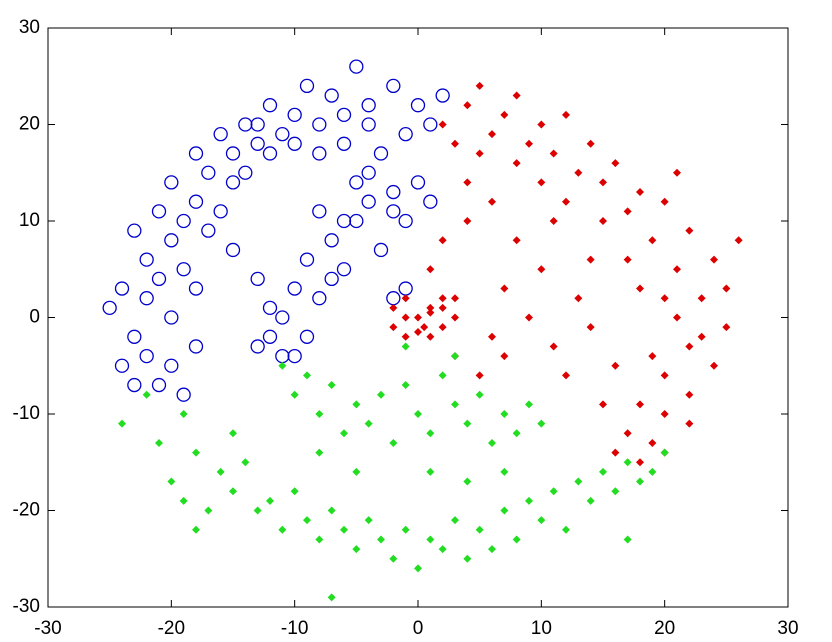 The image size is (832, 642). I want to click on y-tick-label: -30, so click(26, 606).